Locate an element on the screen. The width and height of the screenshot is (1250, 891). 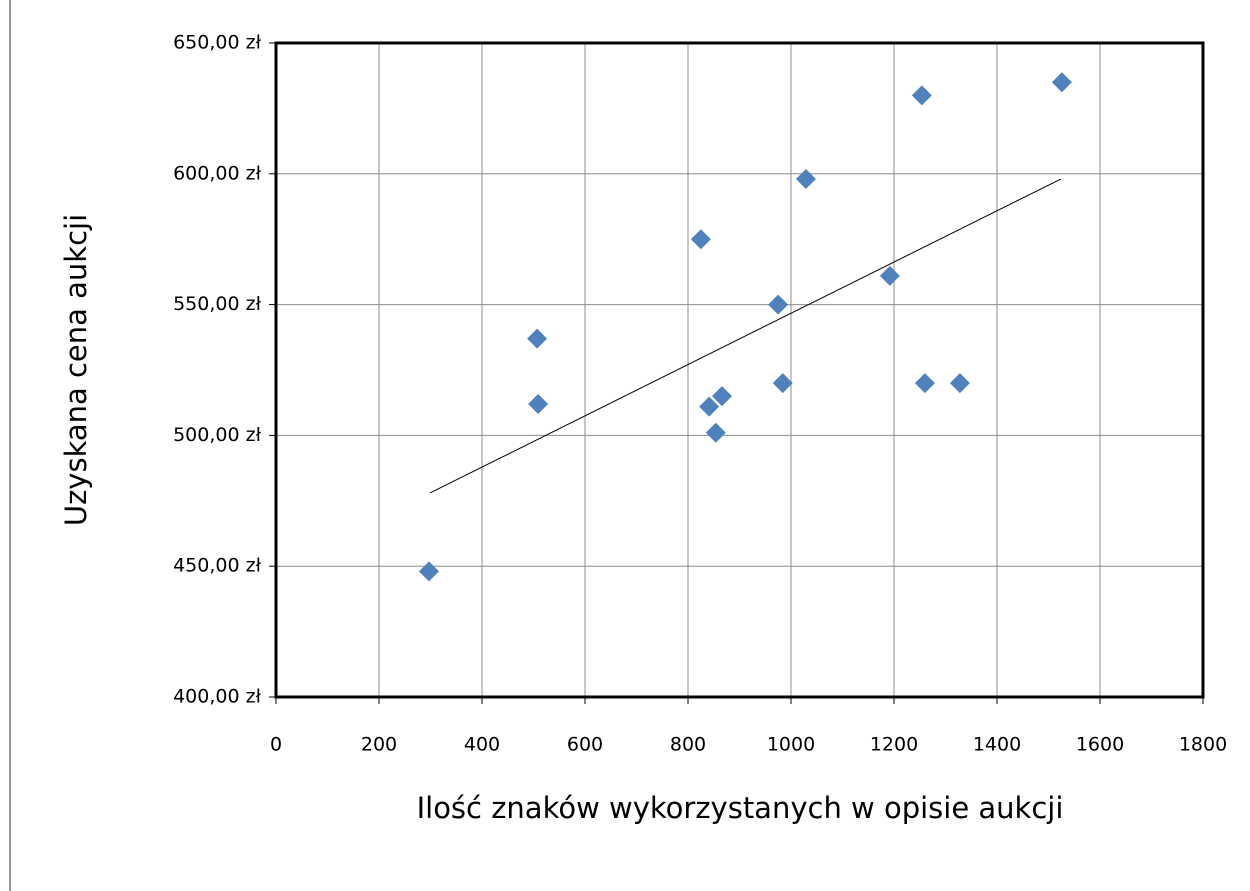
x-tick-label: 1800 is located at coordinates (1203, 745).